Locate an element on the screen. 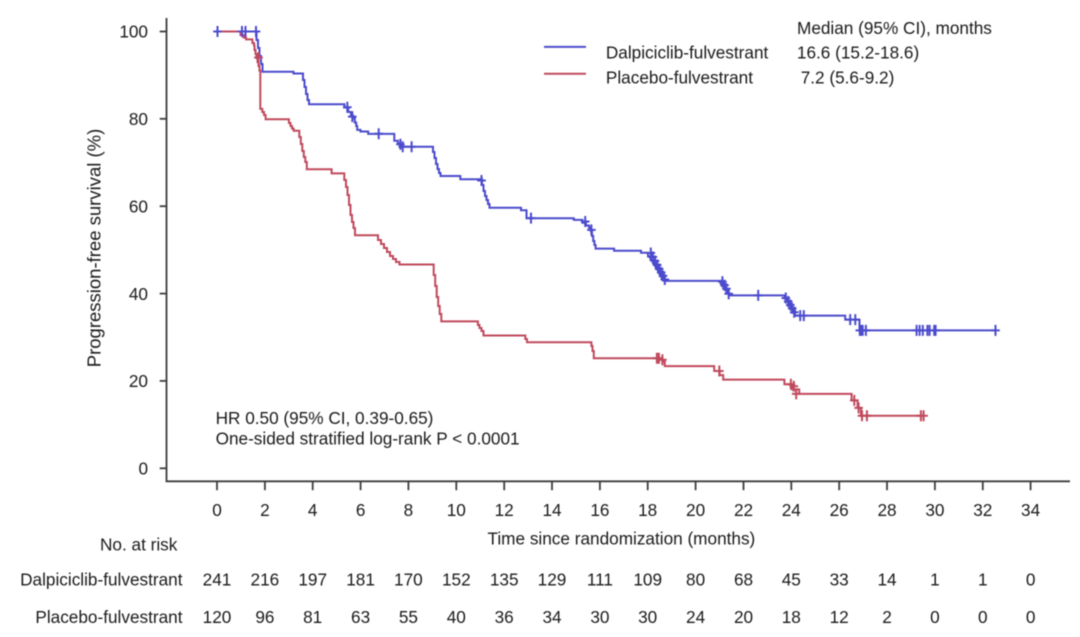 This screenshot has width=1080, height=637. svg-text: 16.6 (15.2-18.6) is located at coordinates (858, 53).